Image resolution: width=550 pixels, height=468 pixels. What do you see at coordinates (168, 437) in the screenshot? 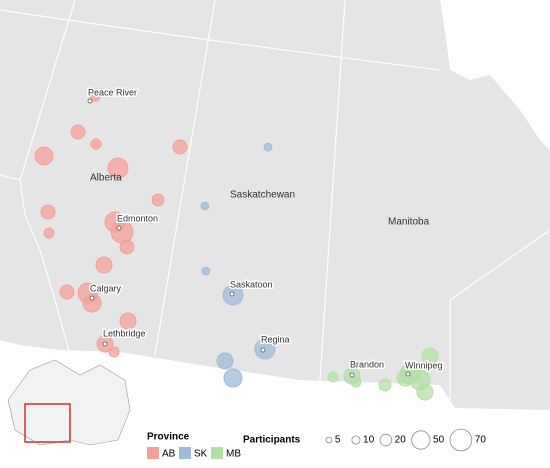
I see `legend-title: Province` at bounding box center [168, 437].